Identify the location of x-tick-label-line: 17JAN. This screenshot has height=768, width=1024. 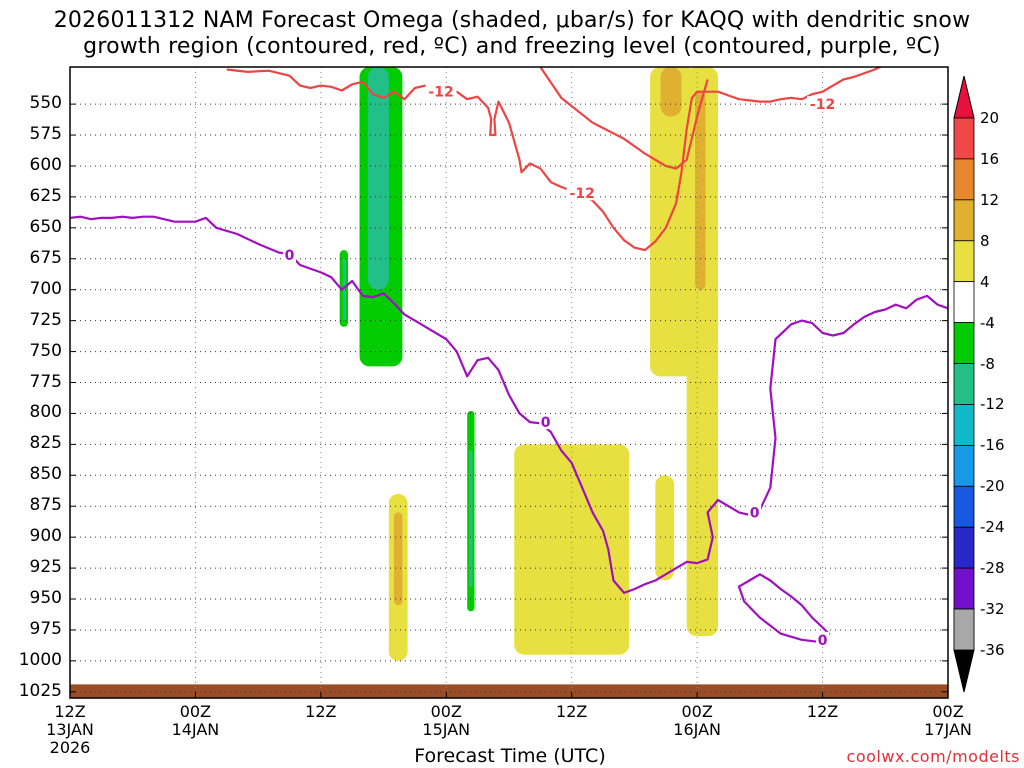
(948, 729).